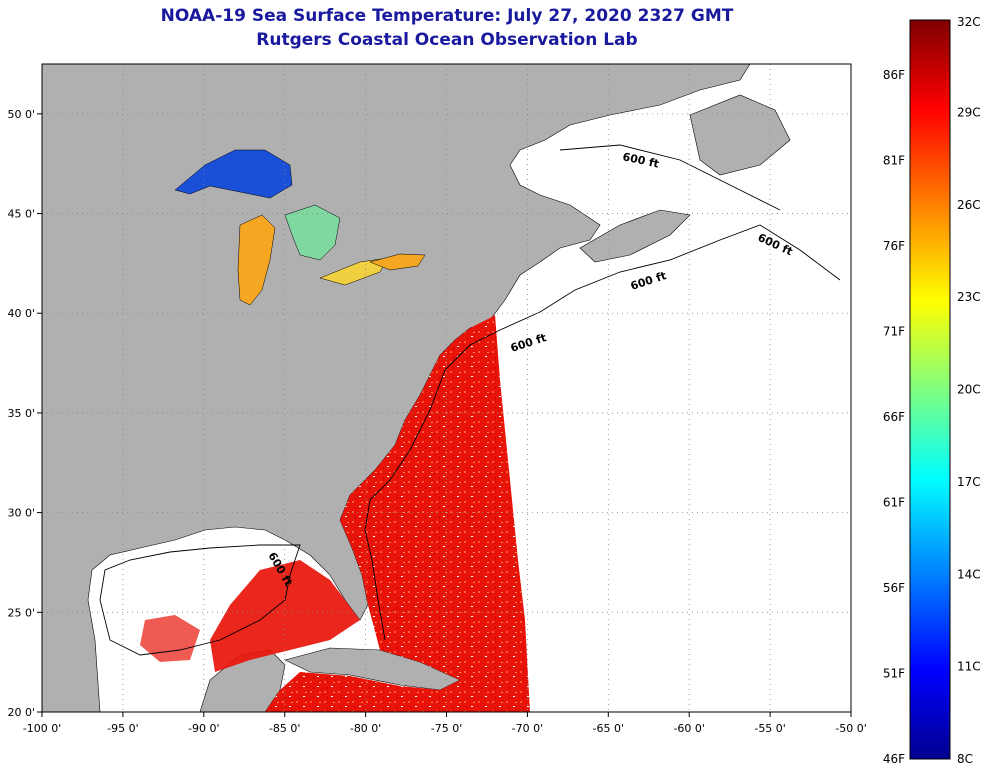  What do you see at coordinates (21, 214) in the screenshot?
I see `lat-tick-label: 45 0'` at bounding box center [21, 214].